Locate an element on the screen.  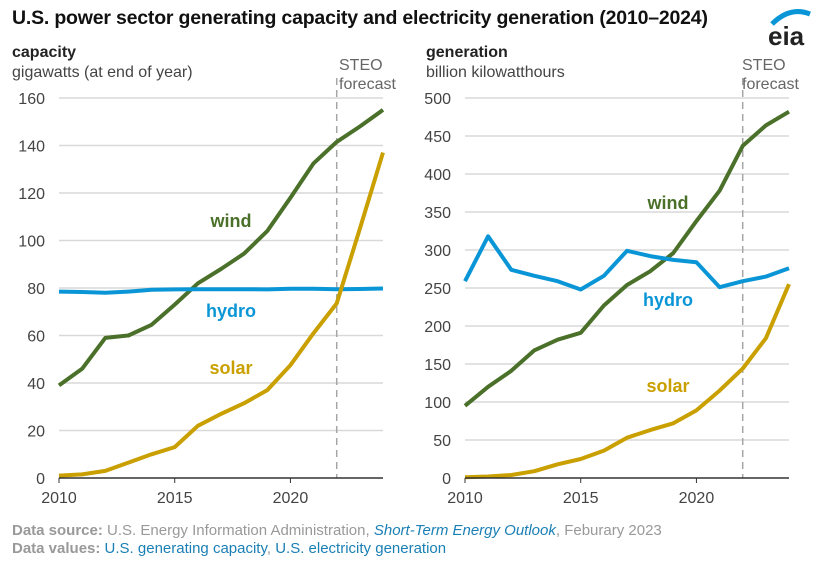
right-y-tick-label: 350 is located at coordinates (437, 213).